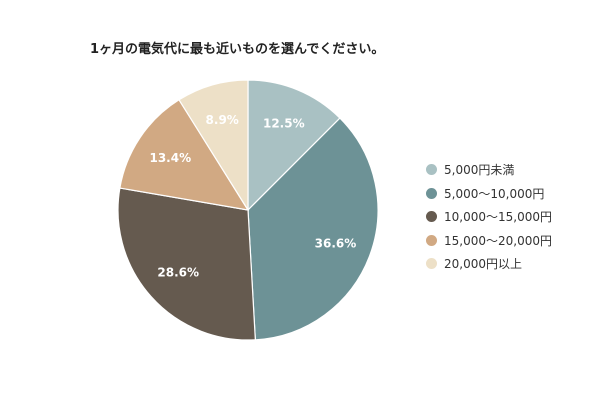 Image resolution: width=600 pixels, height=400 pixels. What do you see at coordinates (498, 240) in the screenshot?
I see `legend-label-4: 15,000〜20,000円` at bounding box center [498, 240].